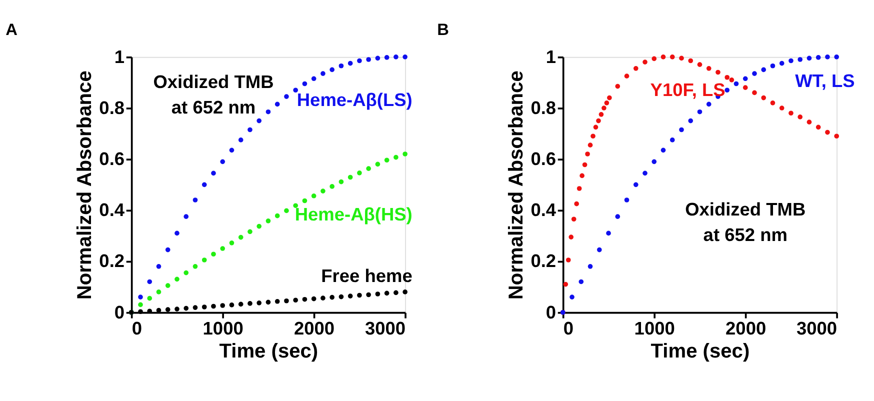  What do you see at coordinates (354, 99) in the screenshot?
I see `series-label: Heme-Aβ(LS)` at bounding box center [354, 99].